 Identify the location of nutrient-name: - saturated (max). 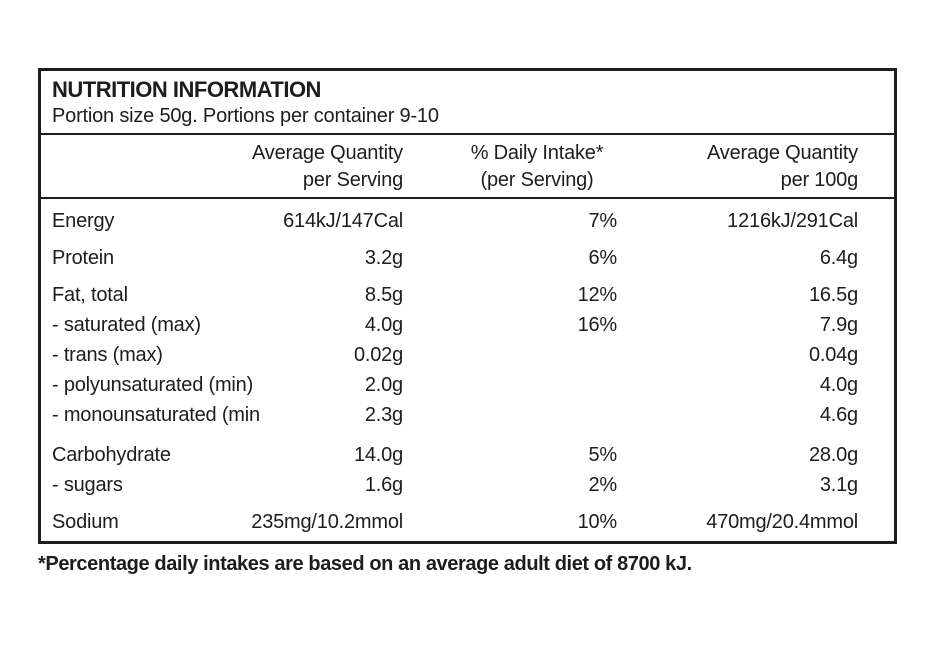
(126, 325).